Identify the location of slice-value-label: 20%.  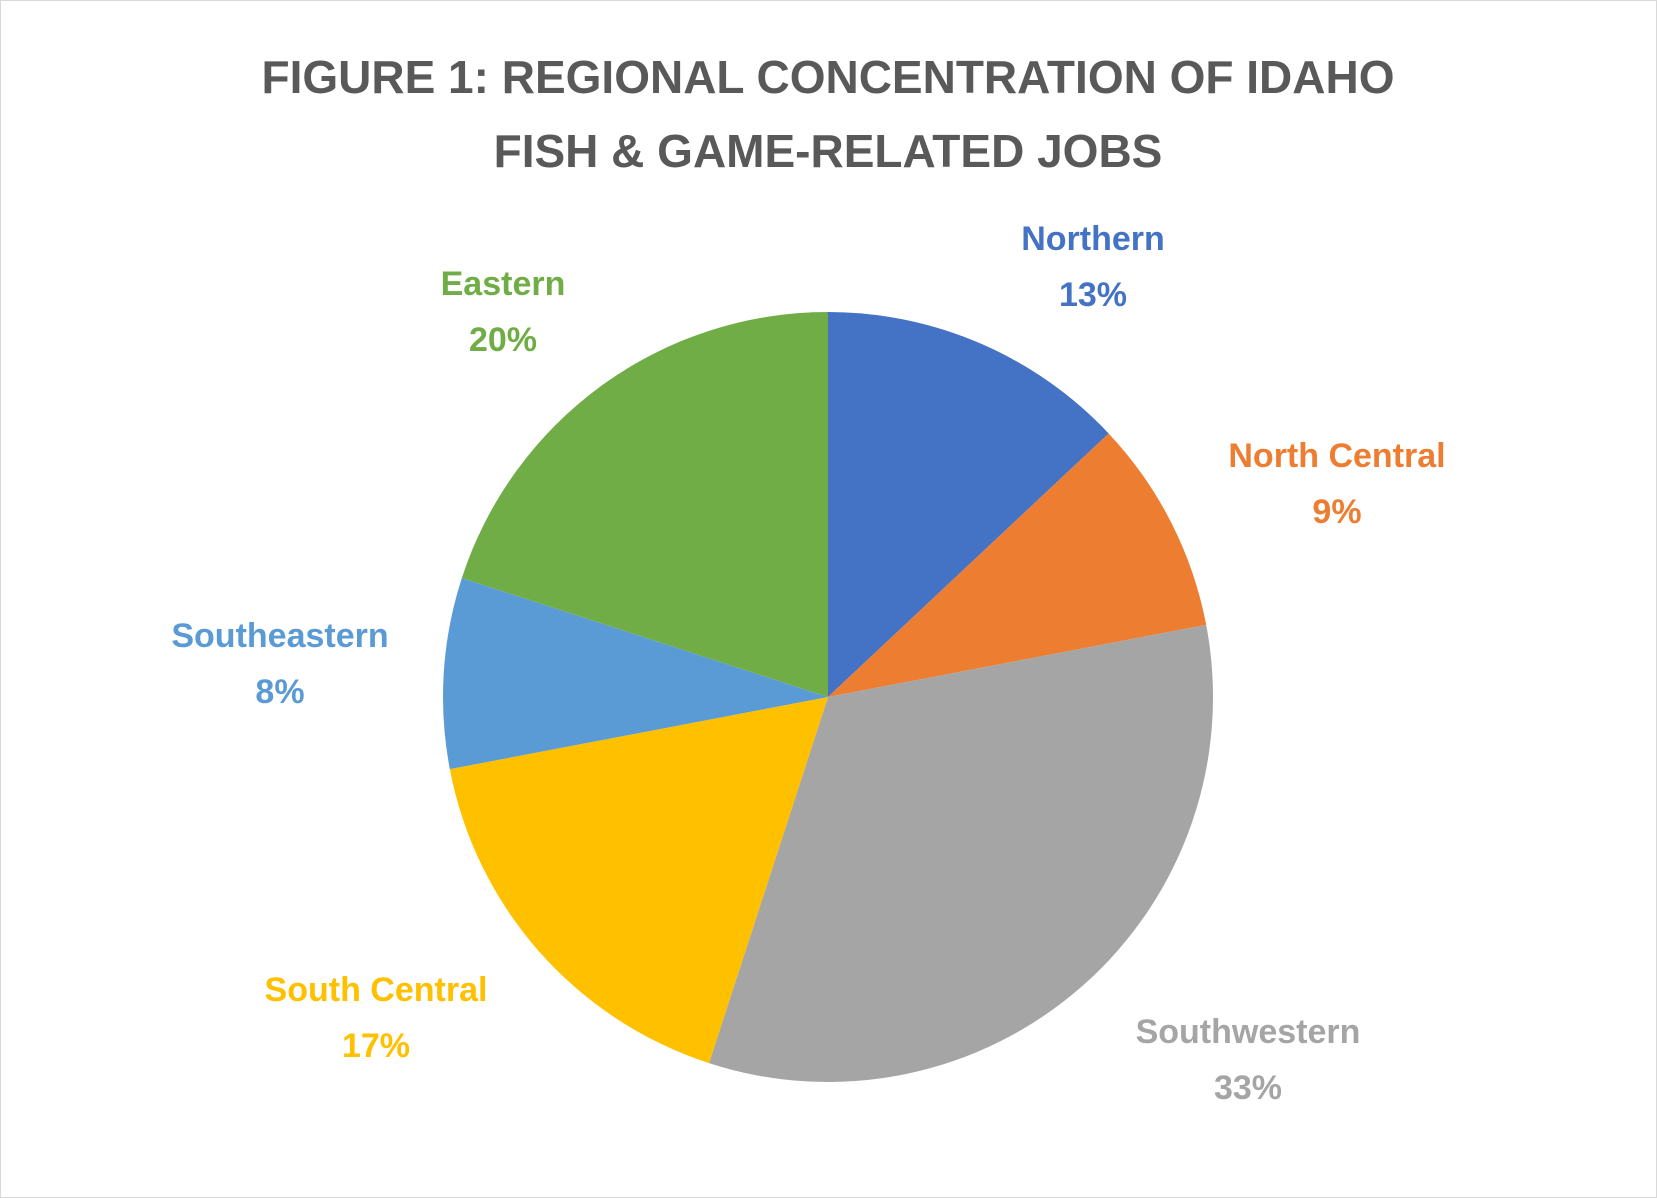
(503, 340).